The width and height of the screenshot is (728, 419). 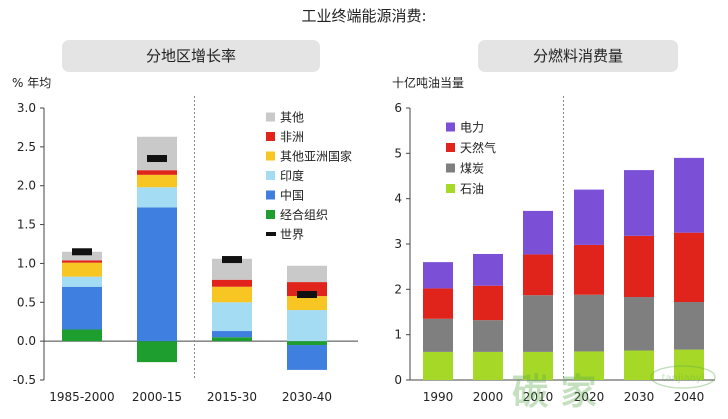 I want to click on x-tick-label: 2015-30, so click(x=232, y=397).